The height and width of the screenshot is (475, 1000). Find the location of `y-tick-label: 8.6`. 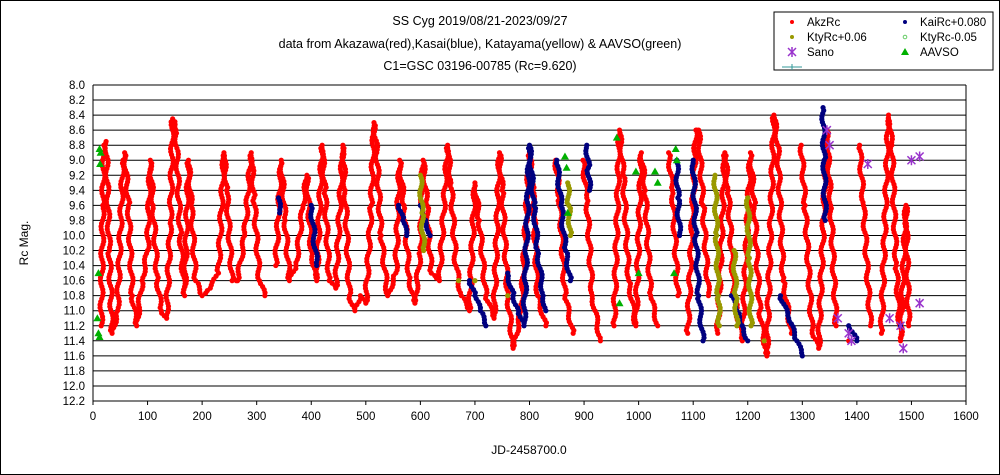

y-tick-label: 8.6 is located at coordinates (77, 131).